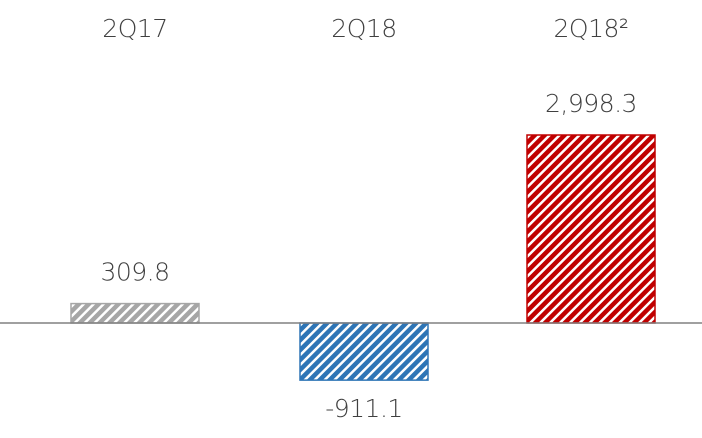 This screenshot has width=702, height=438. What do you see at coordinates (591, 103) in the screenshot?
I see `value-label: 2,998.3` at bounding box center [591, 103].